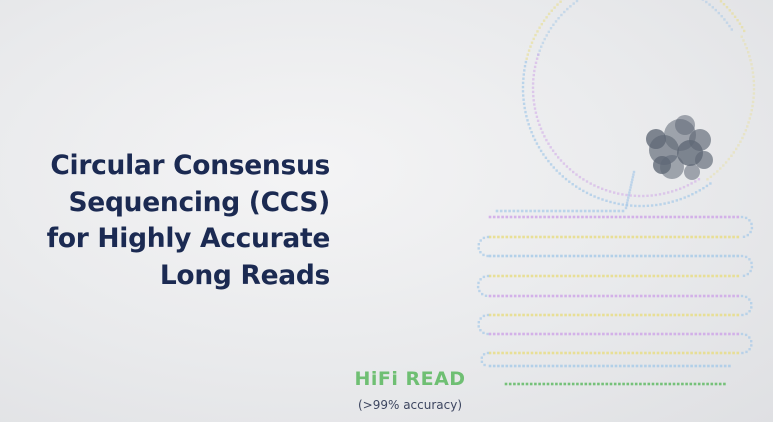 This screenshot has width=773, height=422. What do you see at coordinates (626, 205) in the screenshot?
I see `exit-strand-dot` at bounding box center [626, 205].